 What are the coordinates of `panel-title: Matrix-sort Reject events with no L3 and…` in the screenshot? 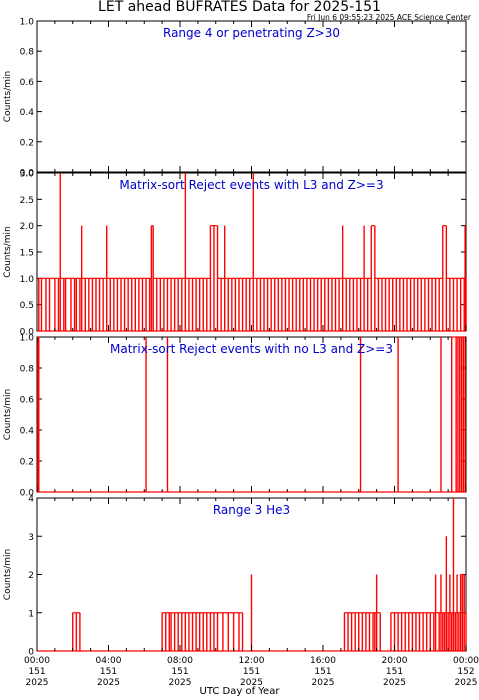 It's located at (251, 349).